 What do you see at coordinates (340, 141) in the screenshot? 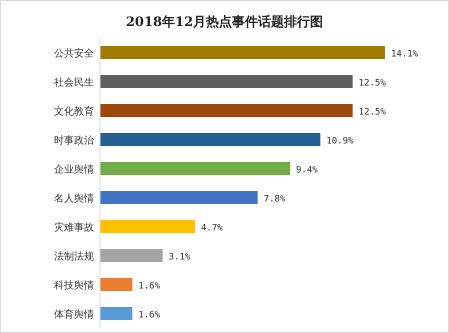
I see `data-label: 10.9%` at bounding box center [340, 141].